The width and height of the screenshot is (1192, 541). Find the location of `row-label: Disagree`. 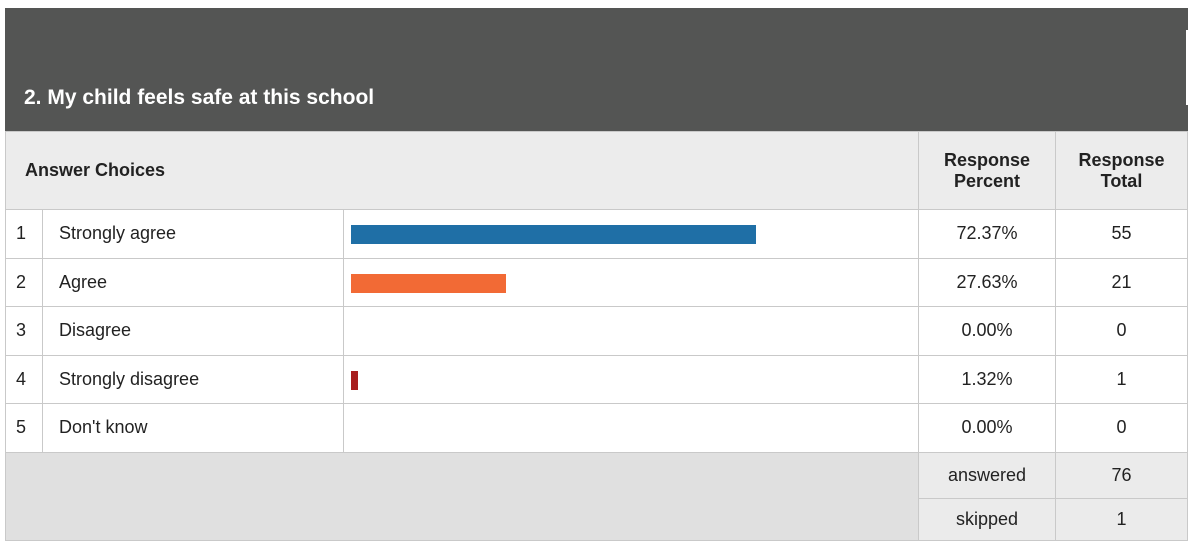

row-label: Disagree is located at coordinates (193, 331).